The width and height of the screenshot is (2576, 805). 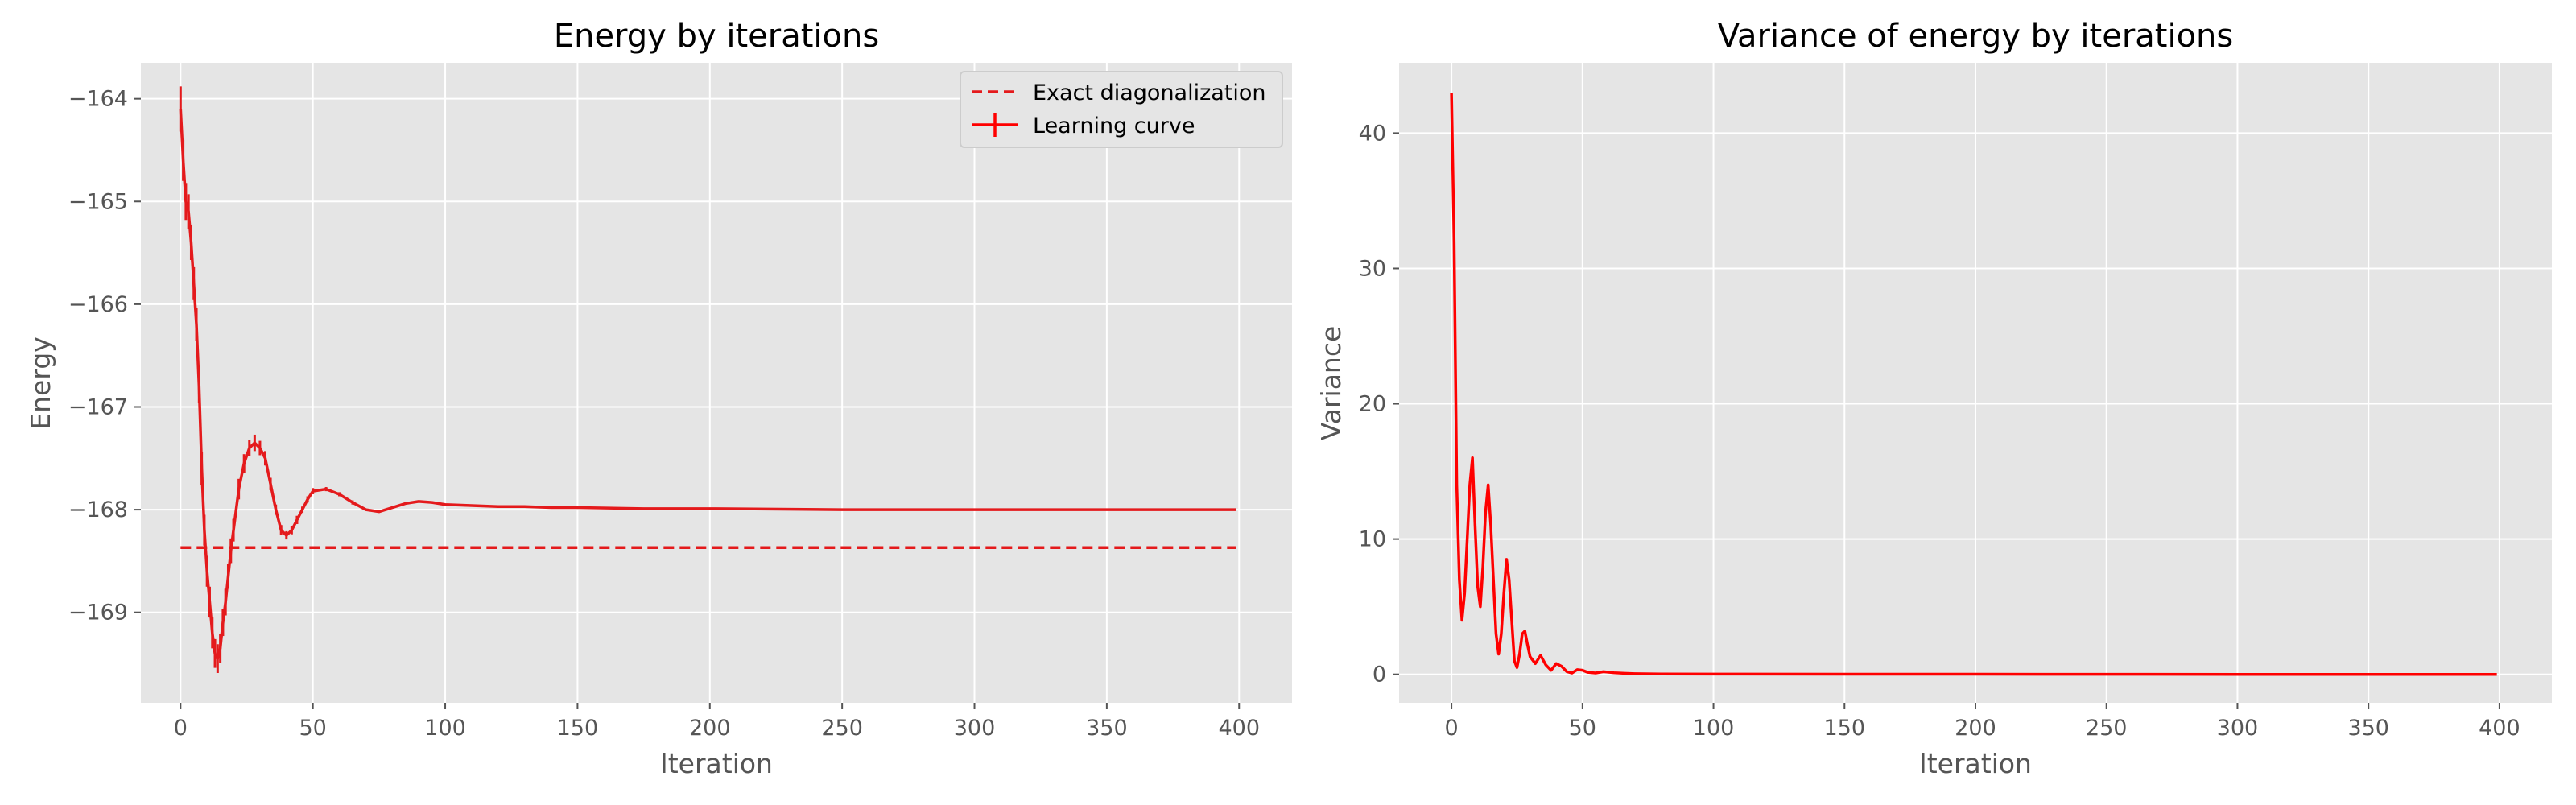 I want to click on energy-y-axis-label: Energy, so click(x=40, y=383).